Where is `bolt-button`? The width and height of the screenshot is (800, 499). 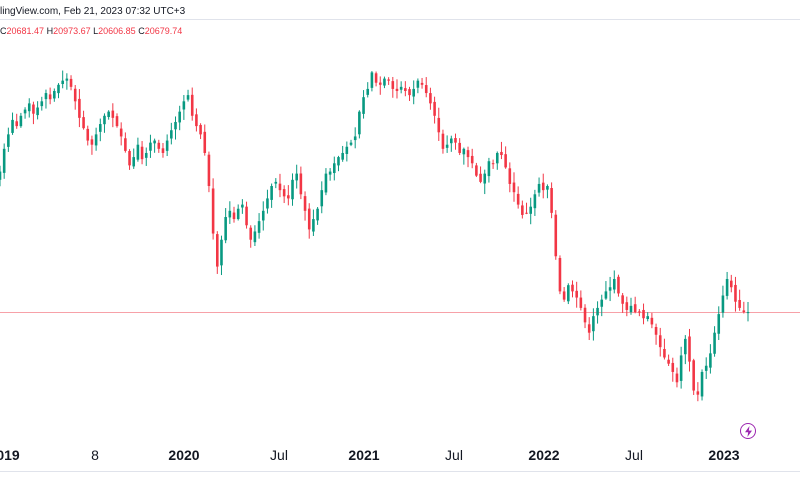 bolt-button is located at coordinates (748, 431).